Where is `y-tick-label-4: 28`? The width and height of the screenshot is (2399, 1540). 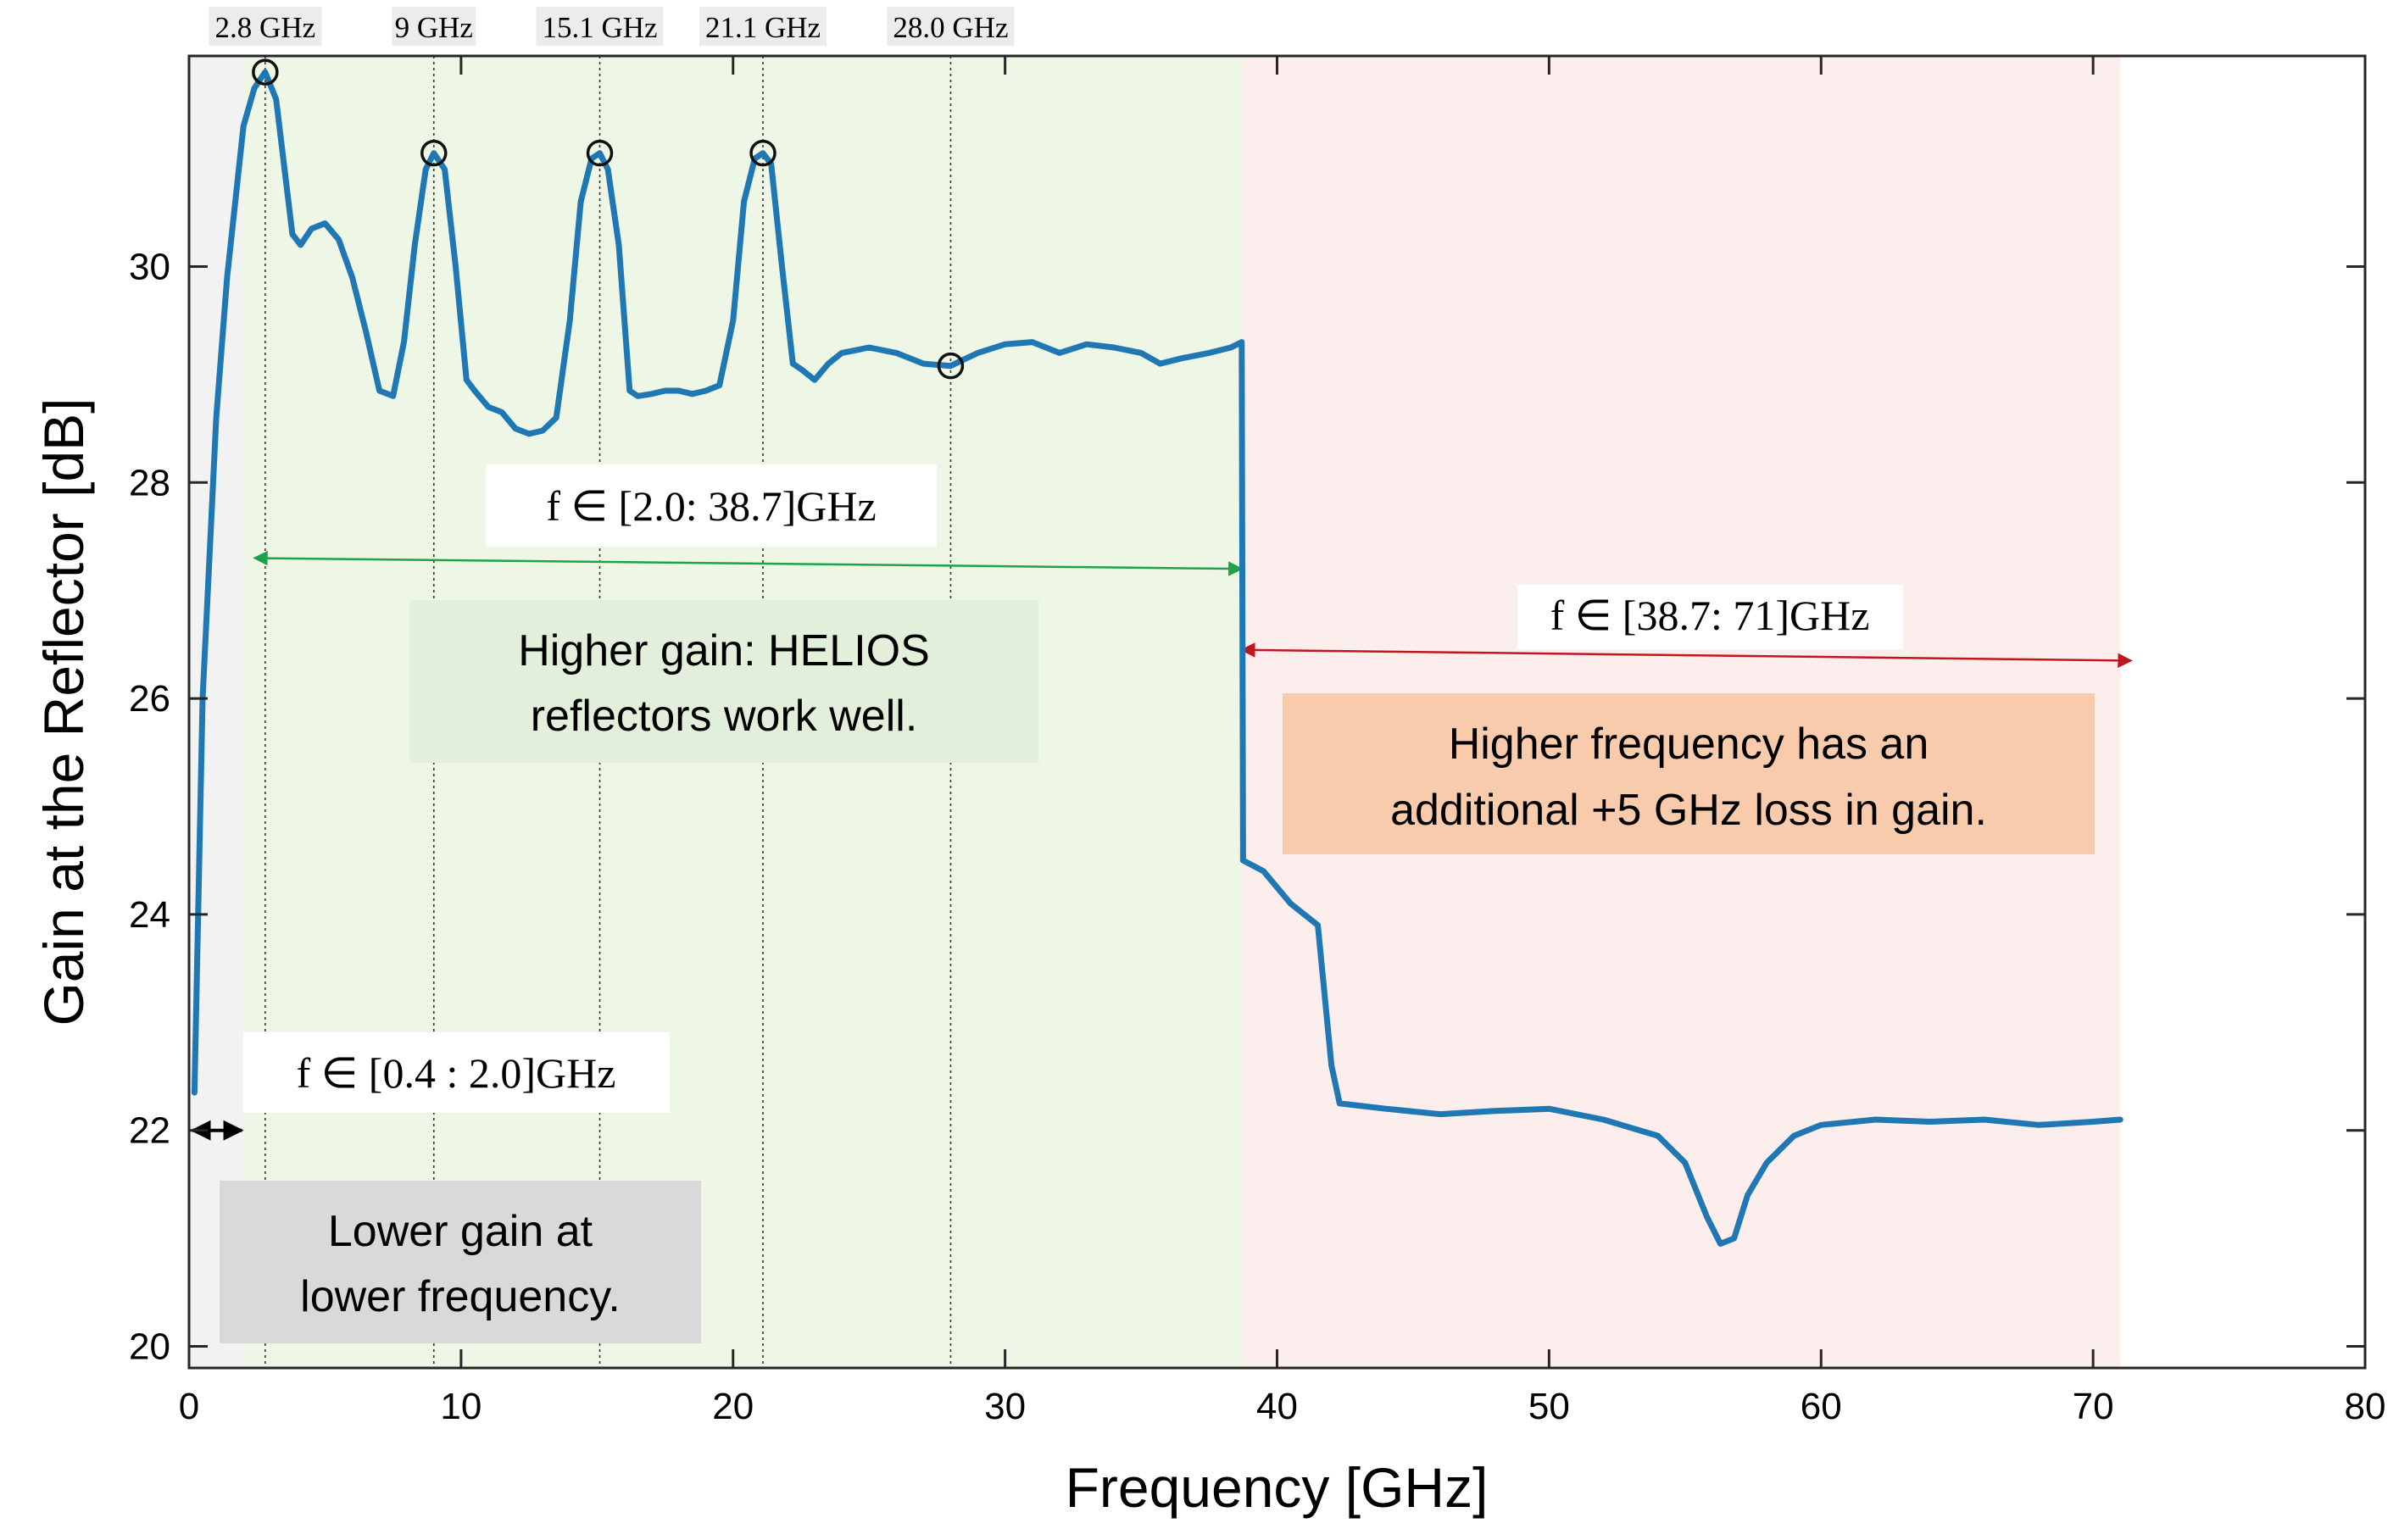
y-tick-label-4: 28 is located at coordinates (149, 482).